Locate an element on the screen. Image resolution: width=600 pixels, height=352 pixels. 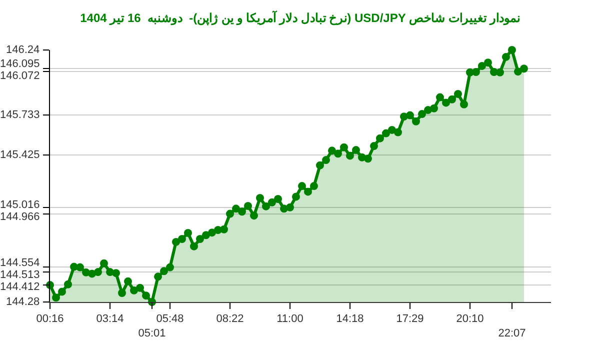
x-tick-label: 05:01 is located at coordinates (152, 334).